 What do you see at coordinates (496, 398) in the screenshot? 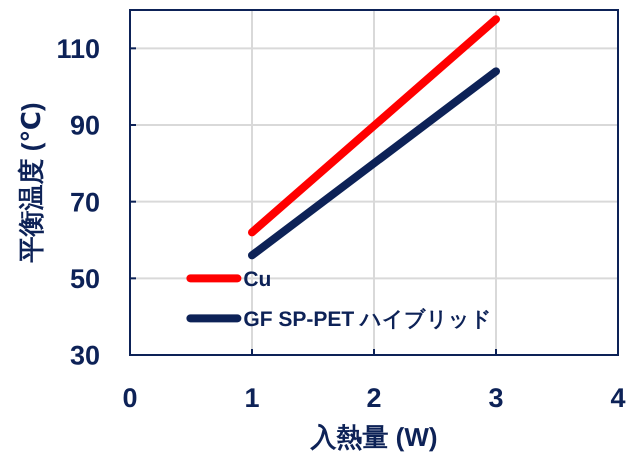
I see `x-tick-label: 3` at bounding box center [496, 398].